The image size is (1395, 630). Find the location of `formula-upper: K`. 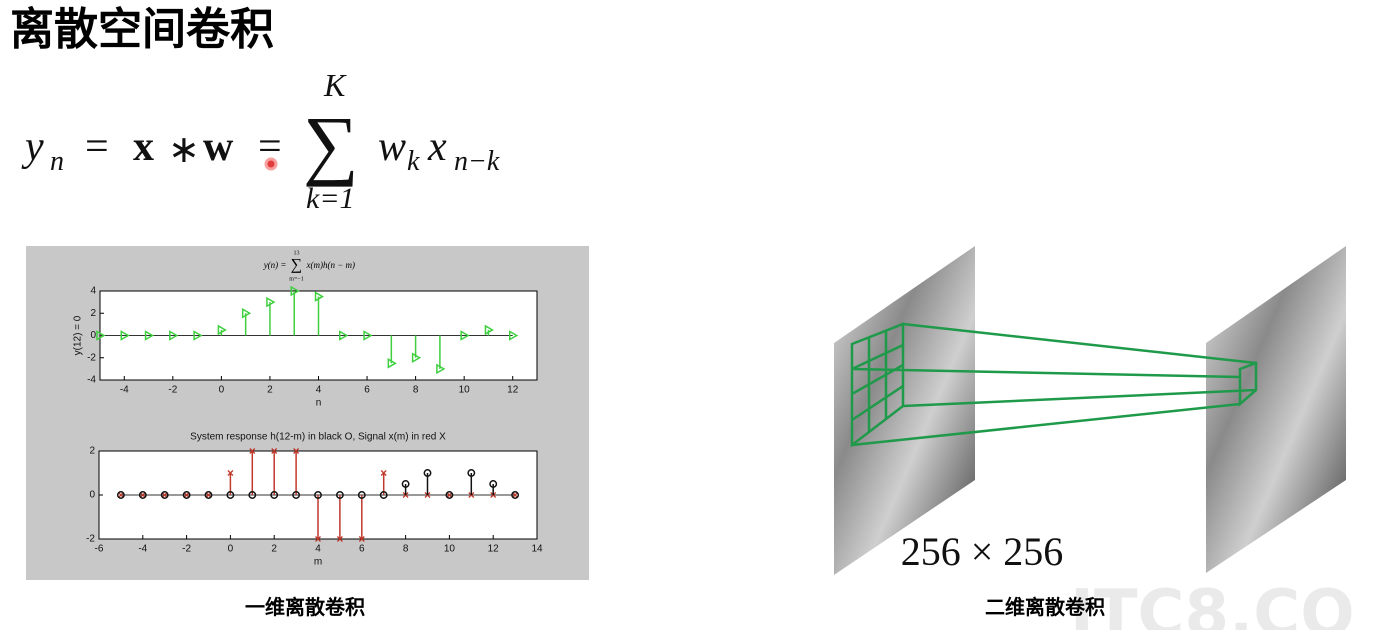

formula-upper: K is located at coordinates (335, 85).